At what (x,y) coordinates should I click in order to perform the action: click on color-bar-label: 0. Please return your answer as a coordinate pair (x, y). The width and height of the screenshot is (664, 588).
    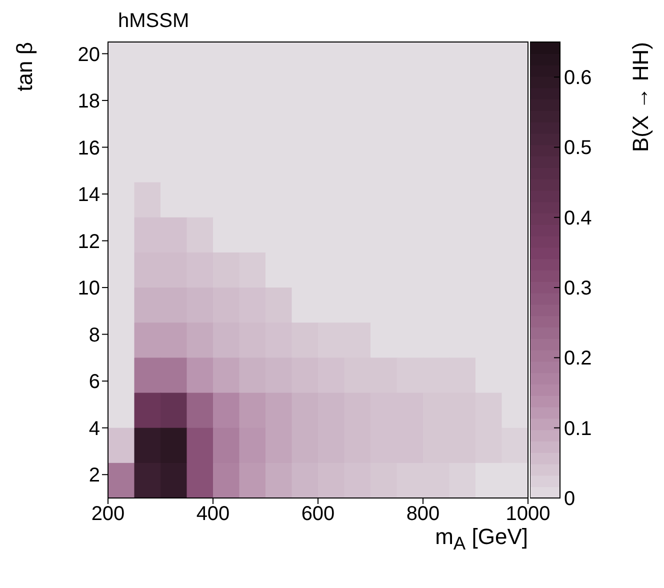
    Looking at the image, I should click on (570, 499).